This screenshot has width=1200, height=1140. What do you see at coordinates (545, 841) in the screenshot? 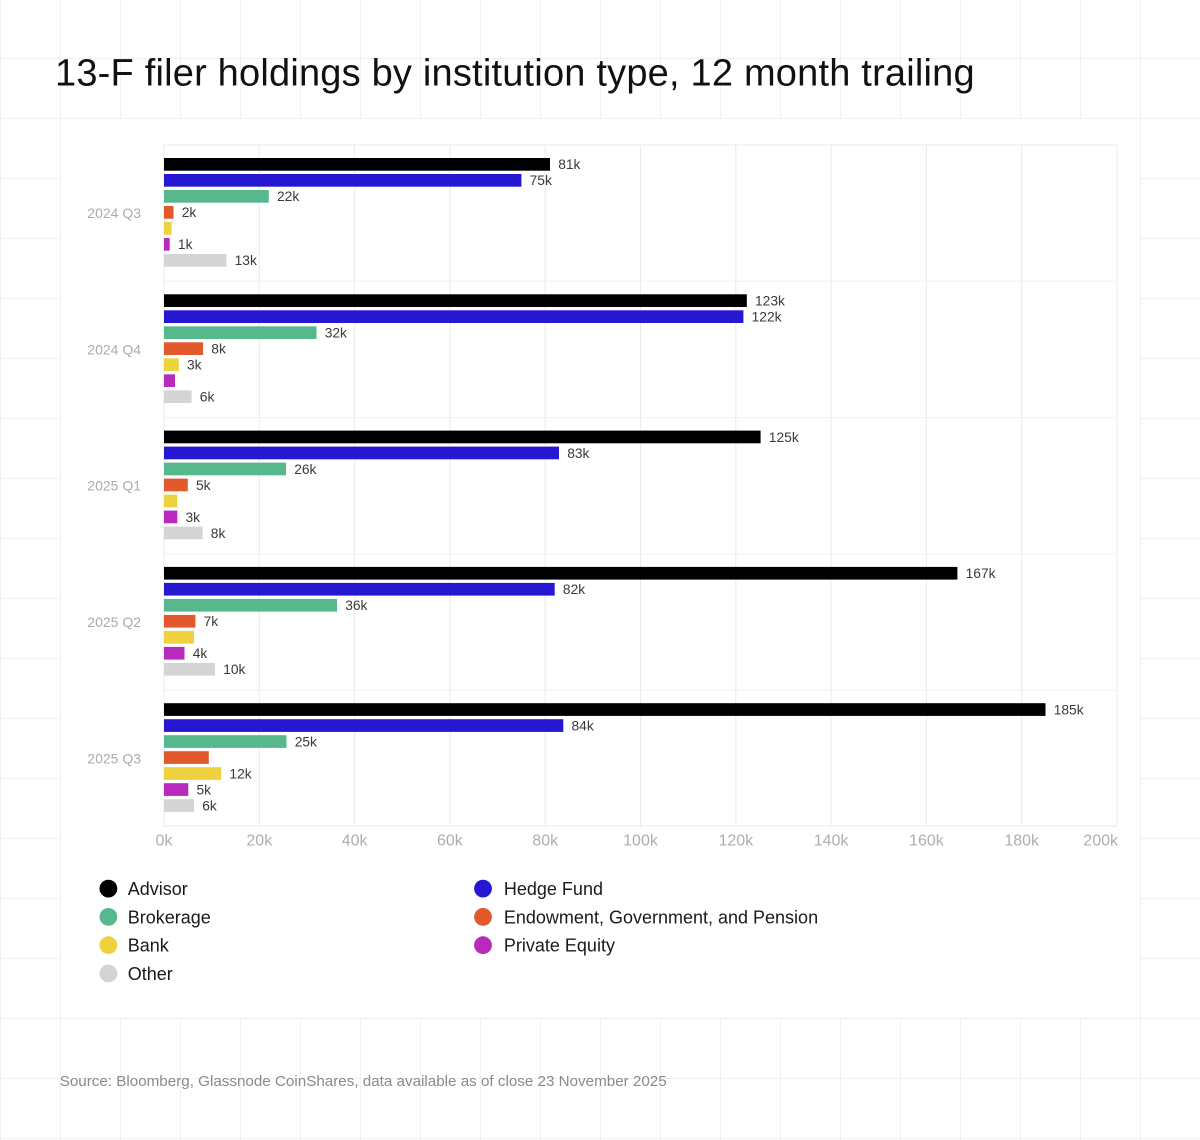
I see `svg-text: 80k` at bounding box center [545, 841].